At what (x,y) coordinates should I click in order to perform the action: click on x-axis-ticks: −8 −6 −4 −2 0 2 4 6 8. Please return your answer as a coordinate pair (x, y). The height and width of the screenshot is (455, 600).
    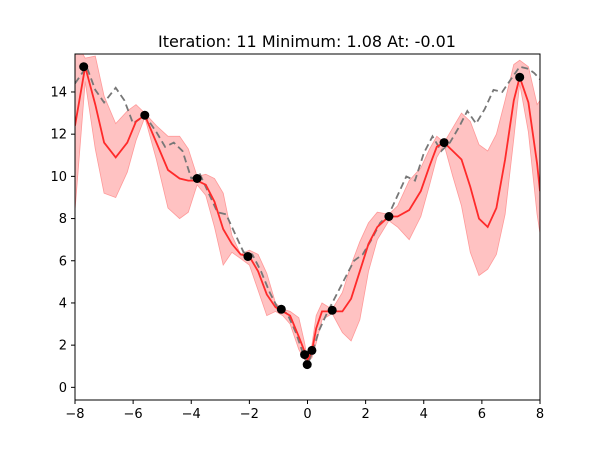
    Looking at the image, I should click on (304, 411).